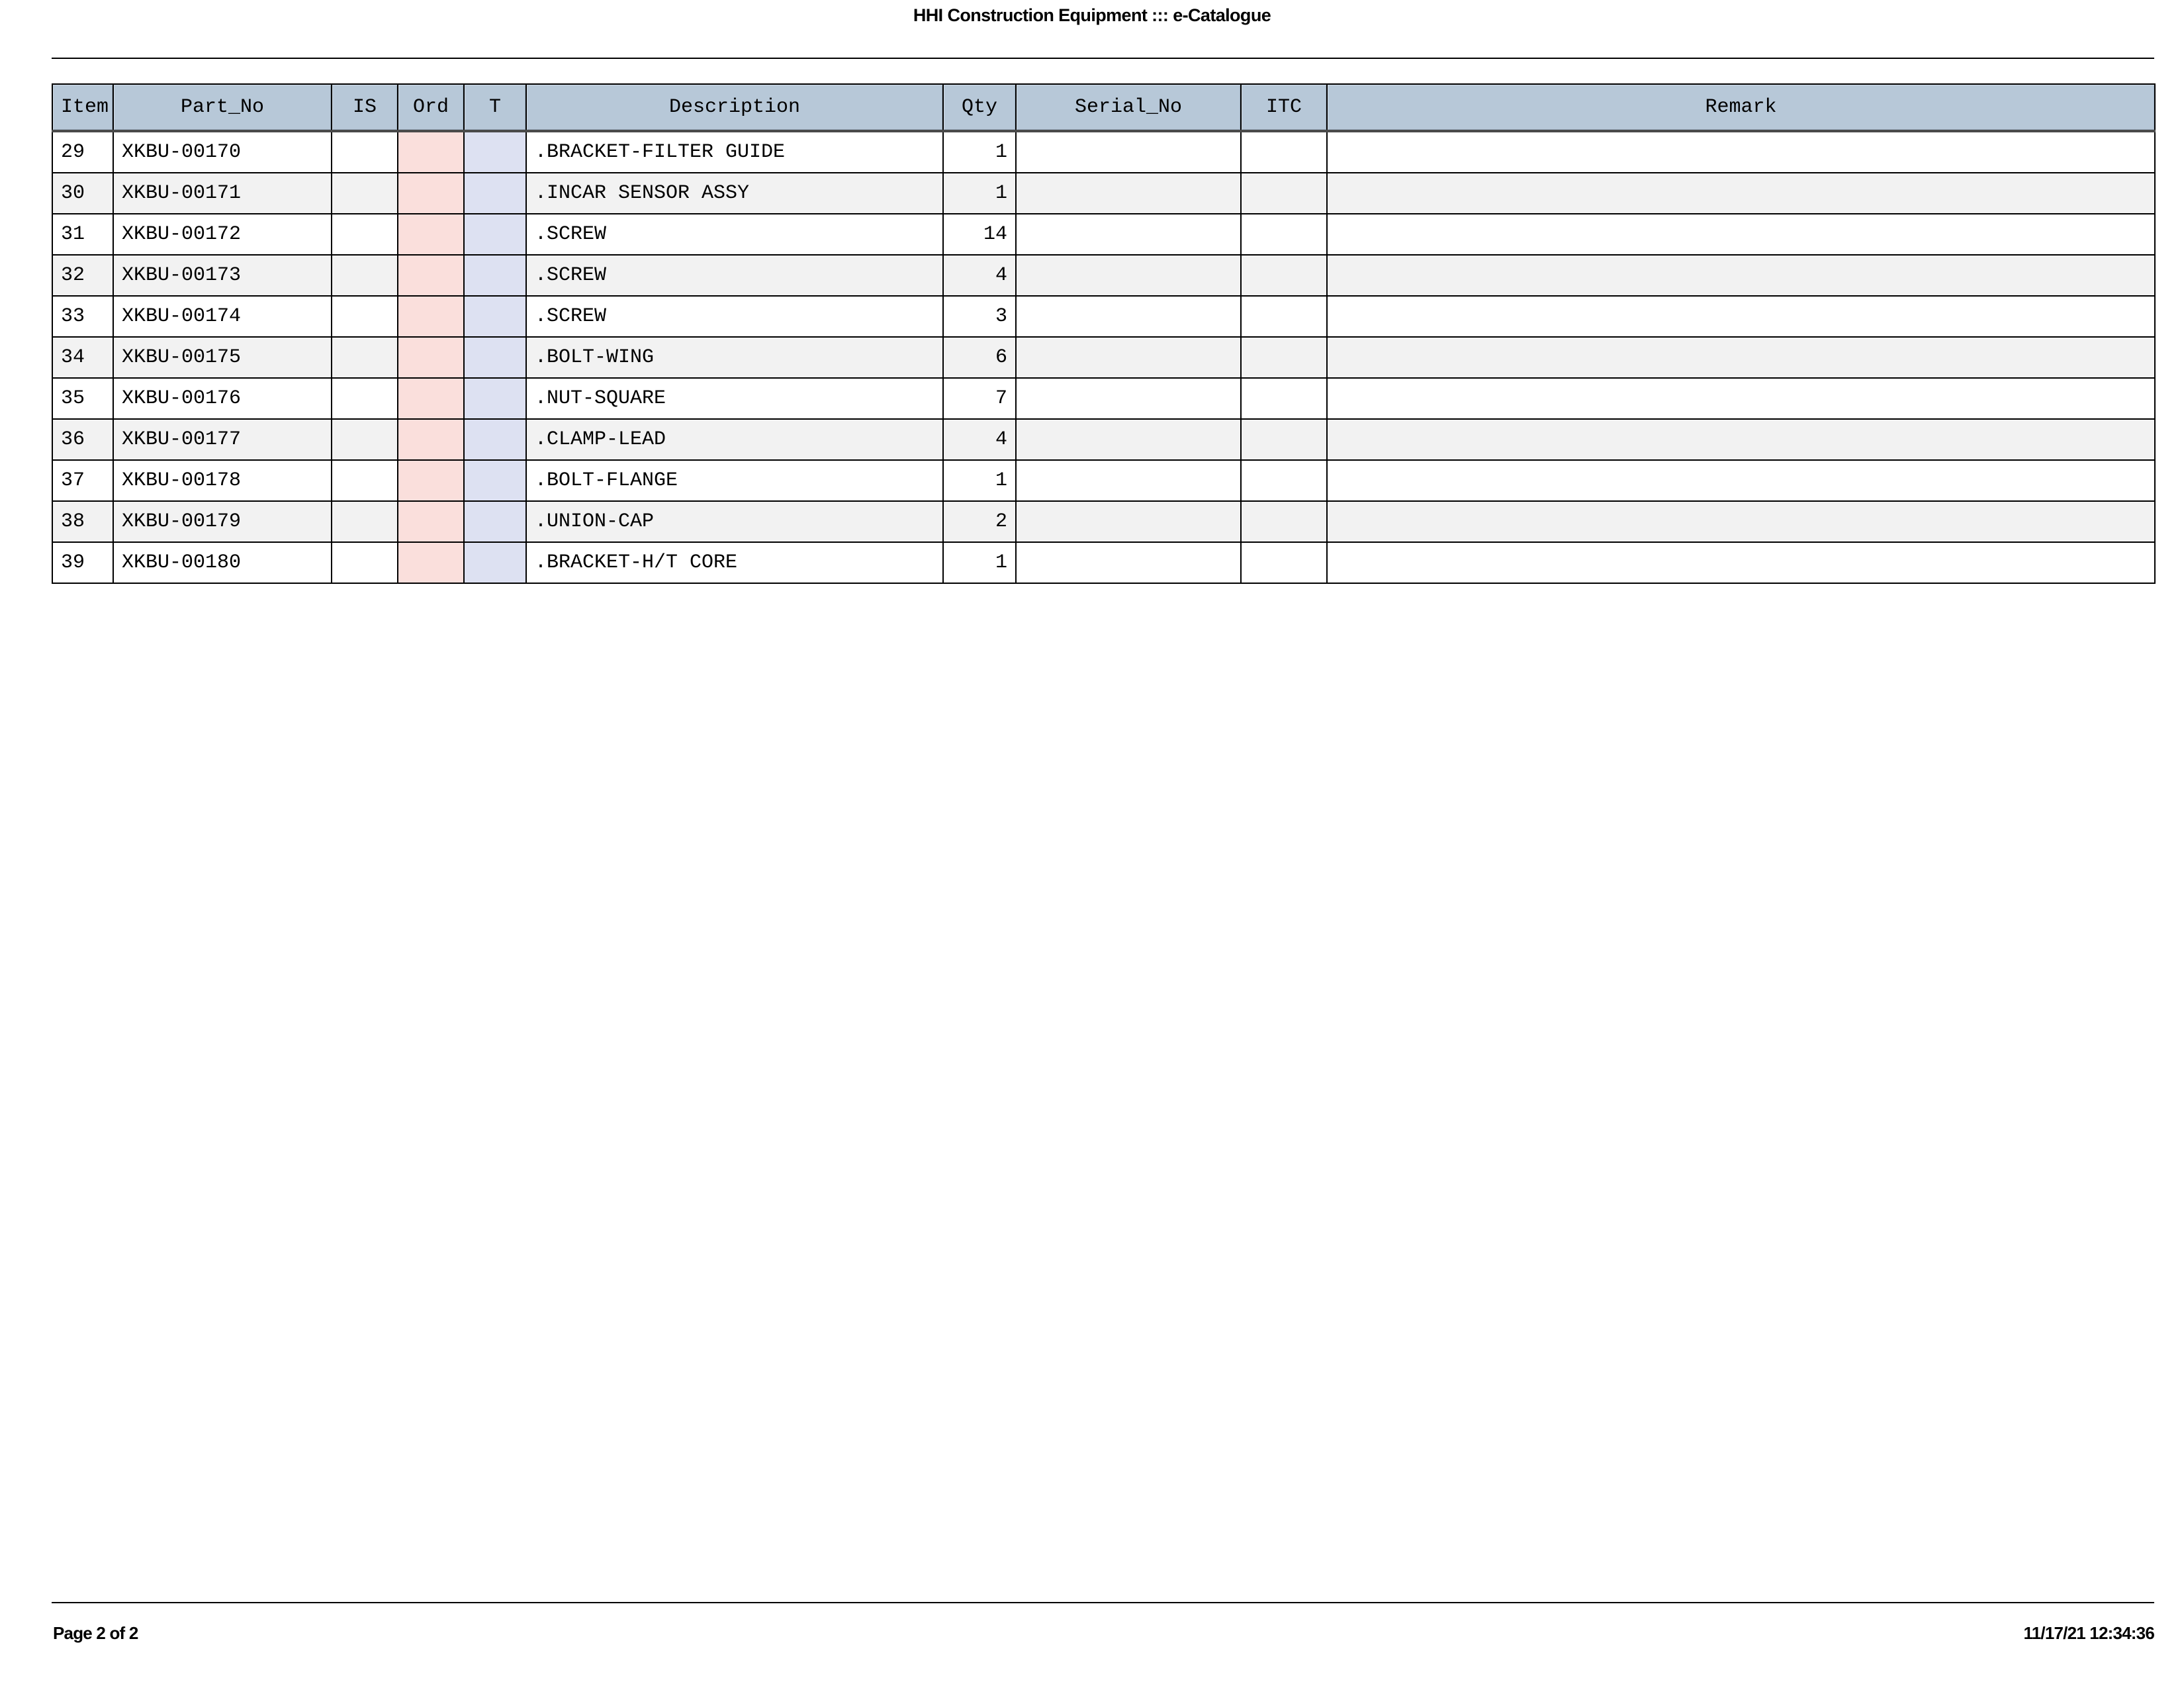 Image resolution: width=2184 pixels, height=1688 pixels. I want to click on column-header-is: IS, so click(365, 107).